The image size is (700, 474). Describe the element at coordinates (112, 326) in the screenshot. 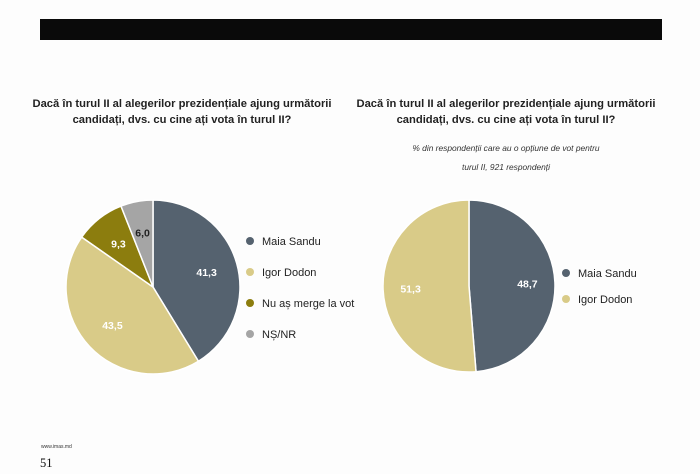

I see `slice-value-label: 43,5` at that location.